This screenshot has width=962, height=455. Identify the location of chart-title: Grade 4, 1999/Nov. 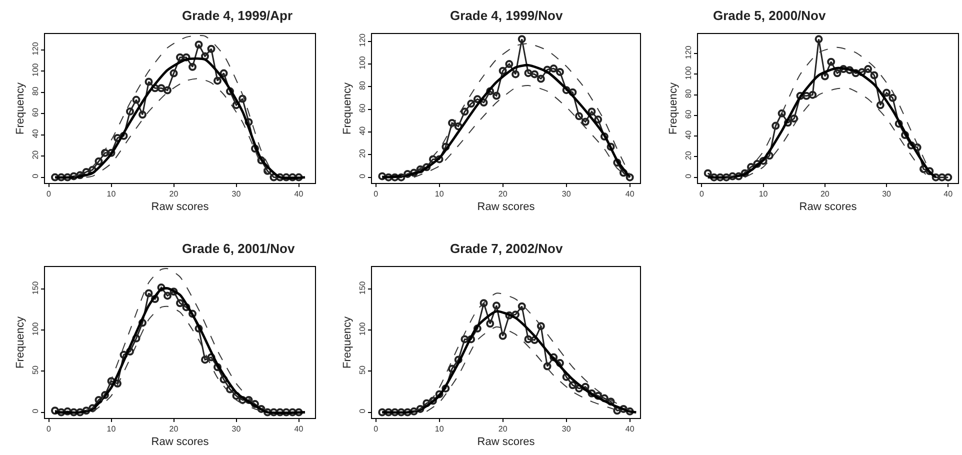
(507, 15).